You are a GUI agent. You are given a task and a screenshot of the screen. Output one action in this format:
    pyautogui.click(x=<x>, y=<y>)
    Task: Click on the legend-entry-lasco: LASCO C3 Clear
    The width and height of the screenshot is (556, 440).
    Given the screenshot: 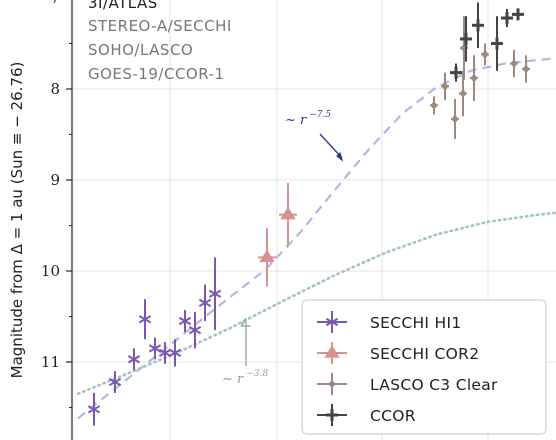 What is the action you would take?
    pyautogui.click(x=407, y=384)
    